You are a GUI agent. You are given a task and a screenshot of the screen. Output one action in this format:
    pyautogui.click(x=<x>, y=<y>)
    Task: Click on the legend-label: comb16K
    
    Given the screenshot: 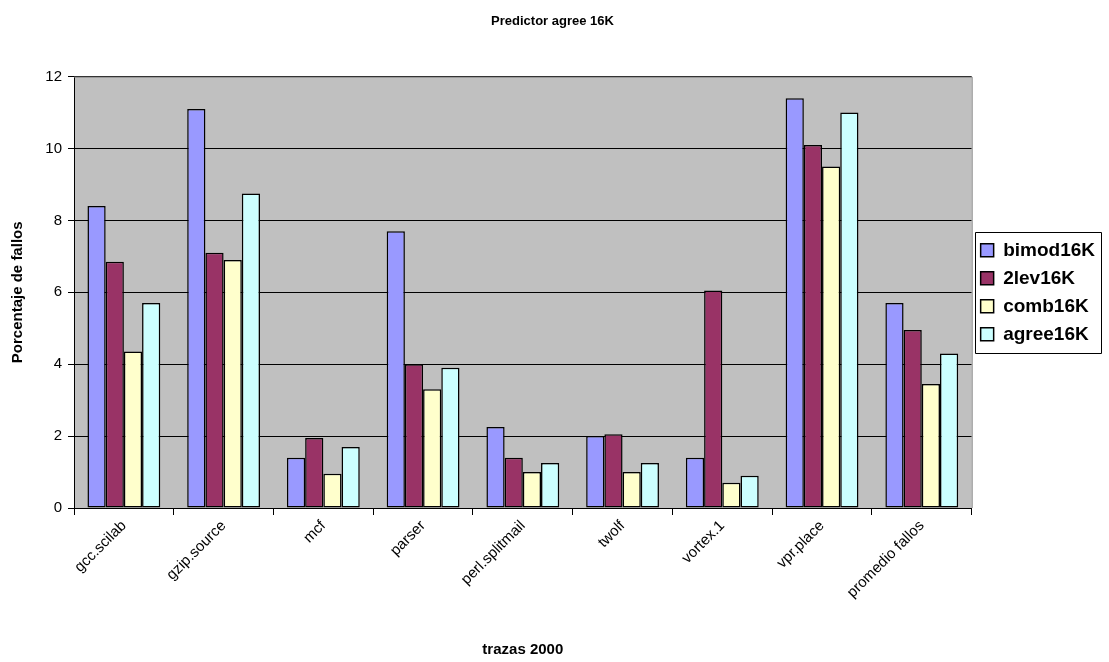 What is the action you would take?
    pyautogui.click(x=1046, y=305)
    